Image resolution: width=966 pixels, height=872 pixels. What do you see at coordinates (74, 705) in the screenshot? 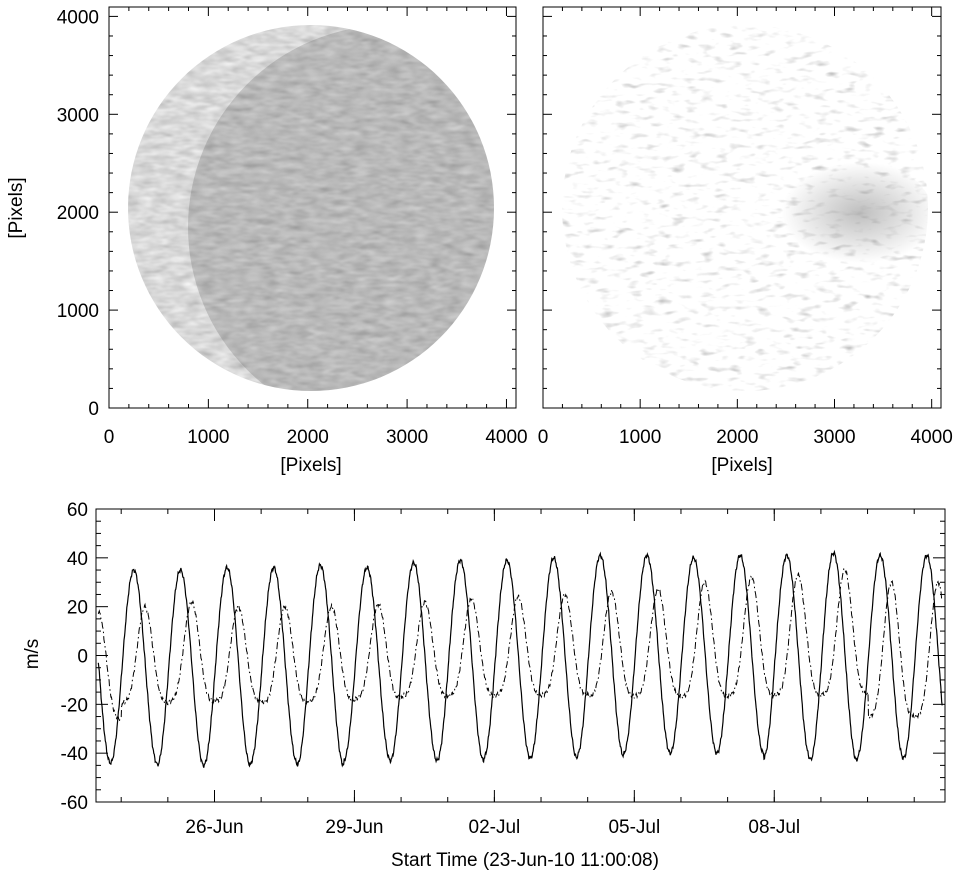
I see `y-tick-label: -20` at bounding box center [74, 705].